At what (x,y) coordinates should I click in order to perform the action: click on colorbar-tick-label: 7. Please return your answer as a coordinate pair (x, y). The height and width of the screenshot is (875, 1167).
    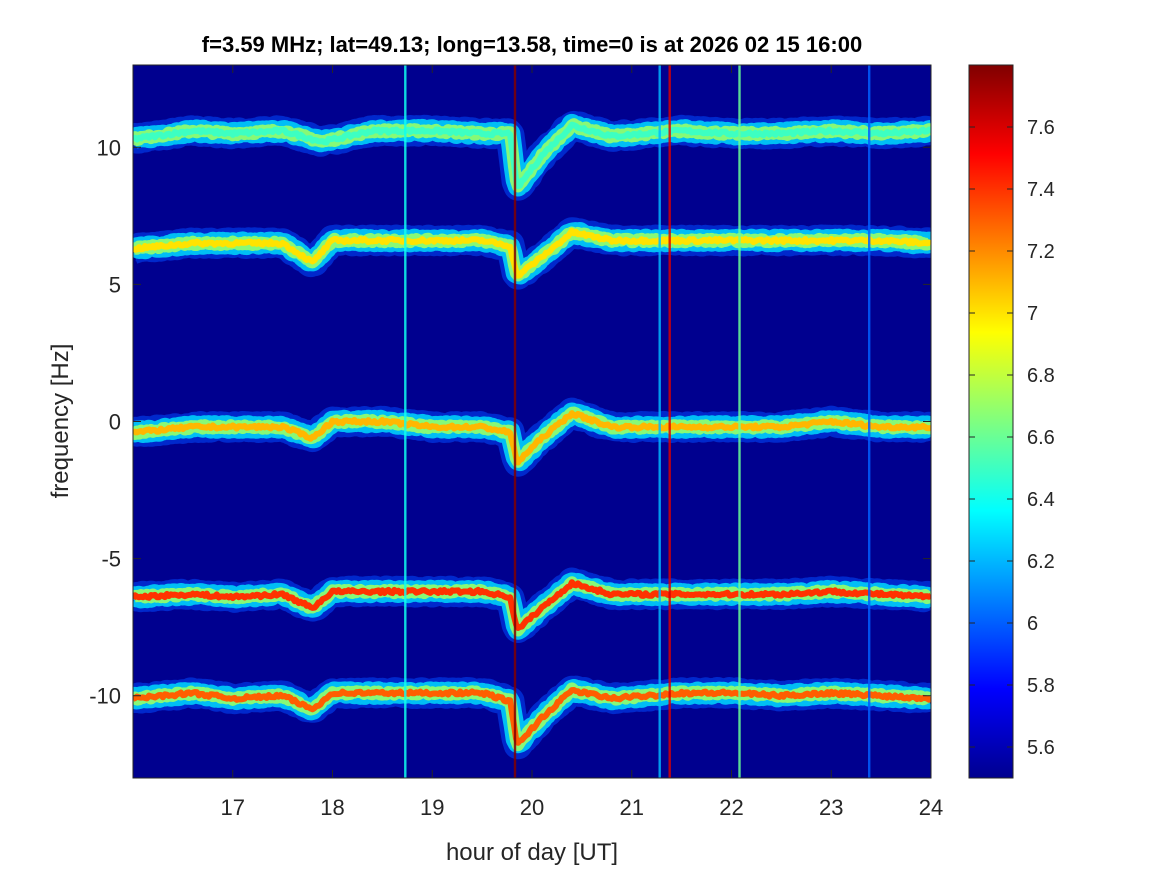
    Looking at the image, I should click on (1032, 314).